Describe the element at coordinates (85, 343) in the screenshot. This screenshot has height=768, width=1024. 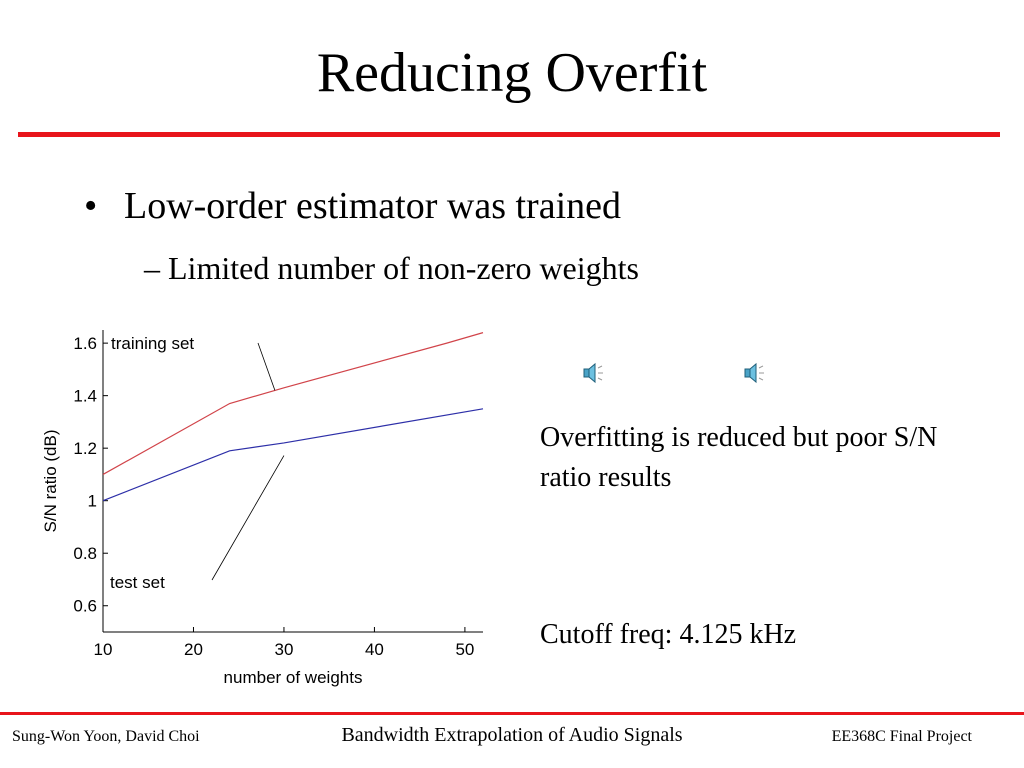
I see `y-tick-label: 1.6` at that location.